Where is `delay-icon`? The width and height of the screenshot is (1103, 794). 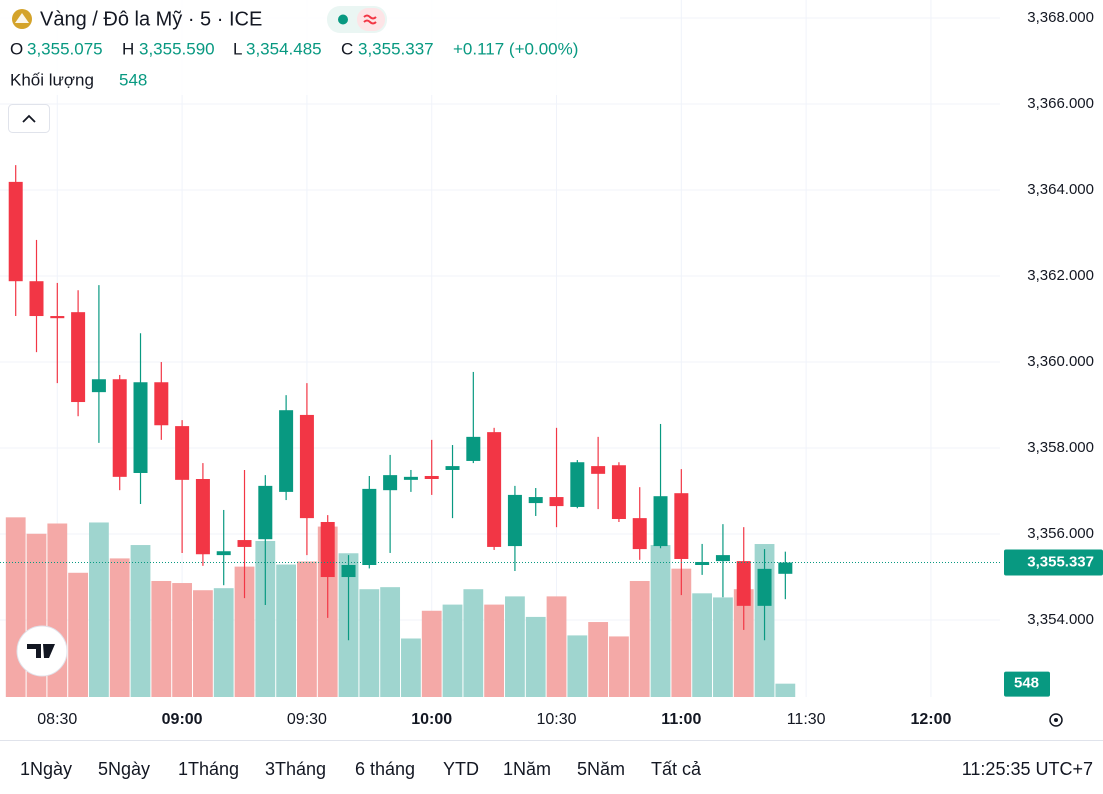
delay-icon is located at coordinates (370, 19).